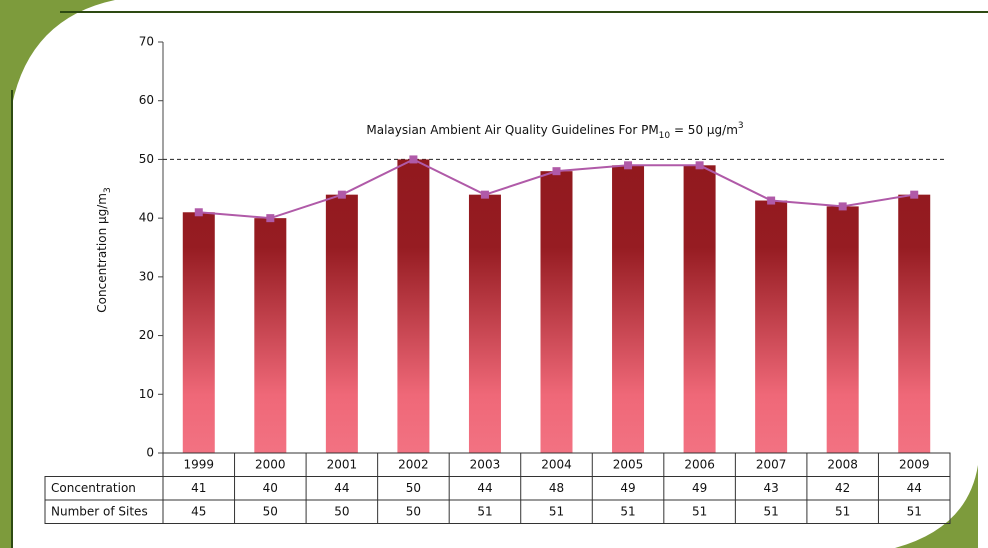  What do you see at coordinates (485, 464) in the screenshot?
I see `x-tick-label: 2003` at bounding box center [485, 464].